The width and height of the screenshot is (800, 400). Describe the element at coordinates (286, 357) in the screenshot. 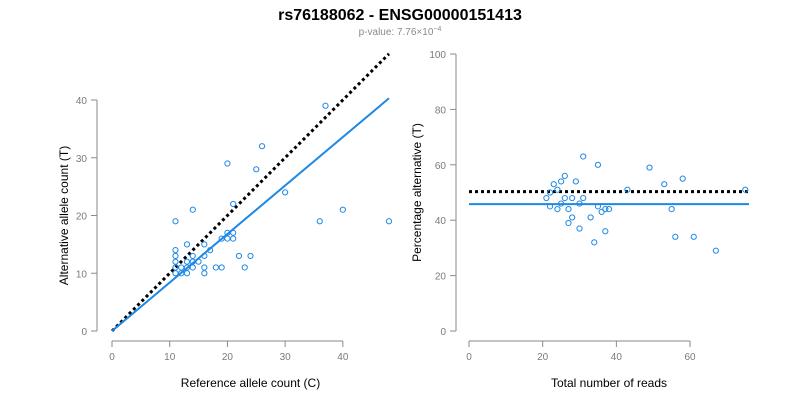

I see `x-tick-label: 30` at that location.